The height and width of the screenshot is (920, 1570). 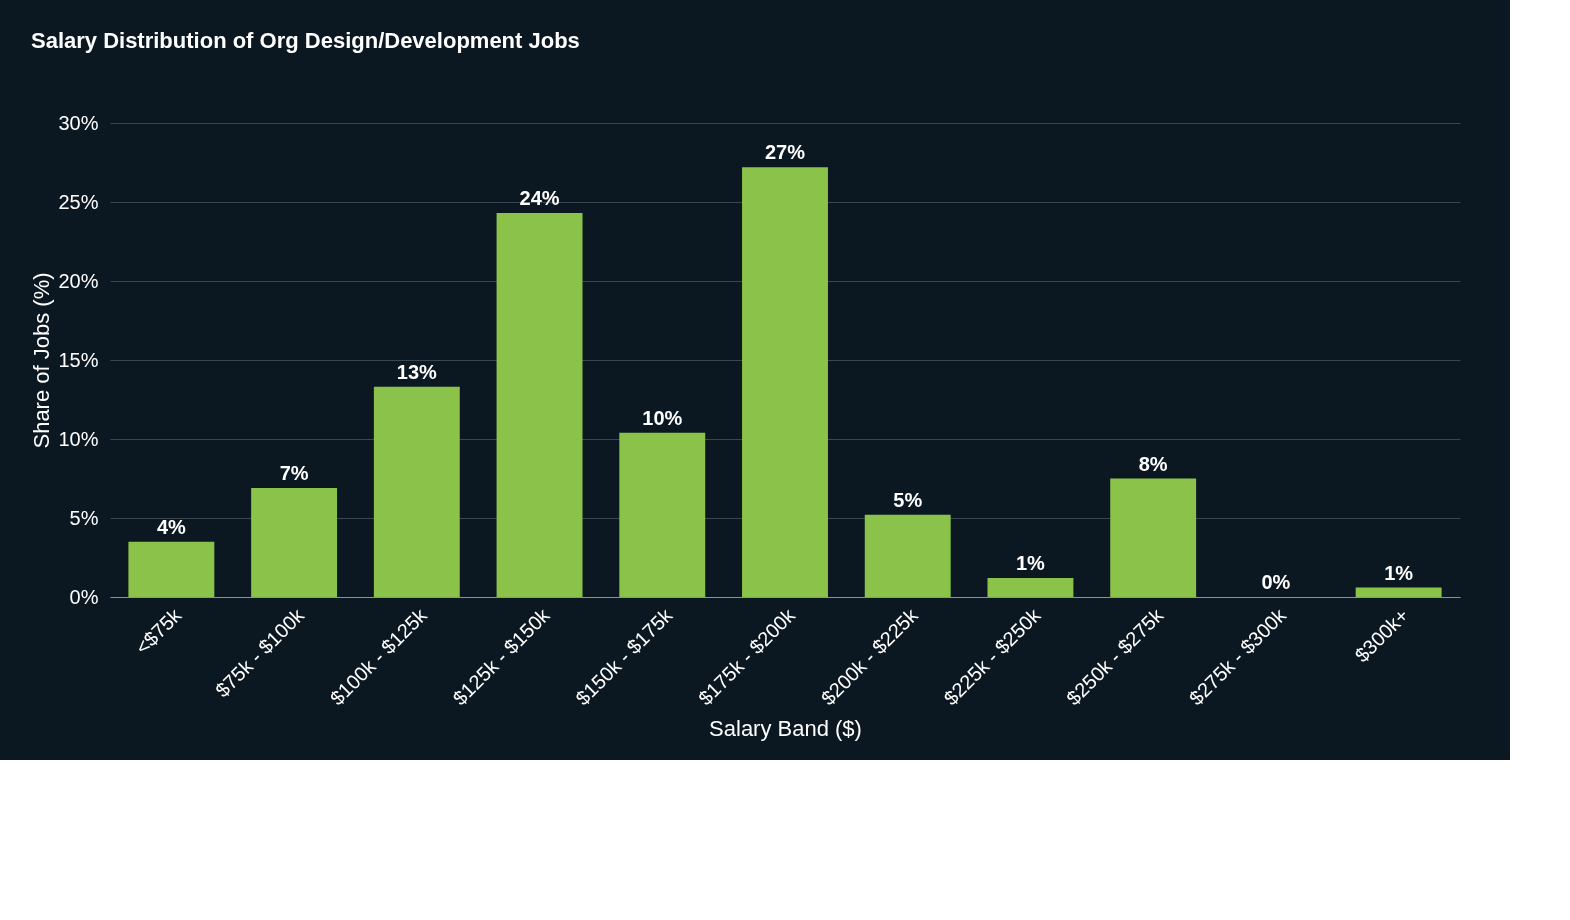 What do you see at coordinates (908, 499) in the screenshot?
I see `data-label: 5%` at bounding box center [908, 499].